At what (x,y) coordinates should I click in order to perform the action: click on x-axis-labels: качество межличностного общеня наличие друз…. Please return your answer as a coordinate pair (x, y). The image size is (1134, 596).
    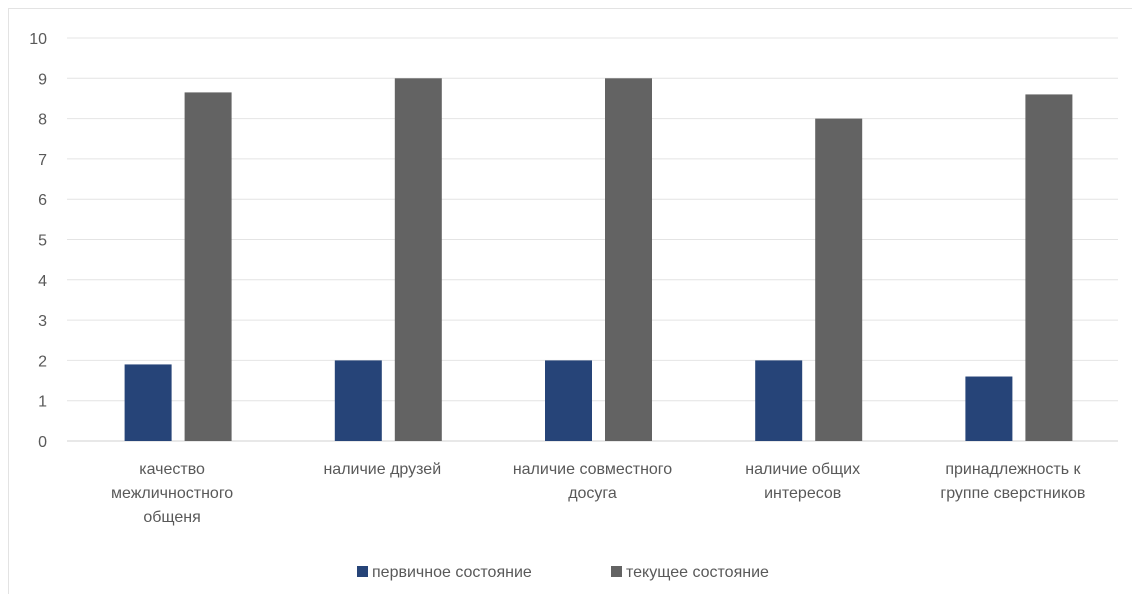
    Looking at the image, I should click on (598, 493).